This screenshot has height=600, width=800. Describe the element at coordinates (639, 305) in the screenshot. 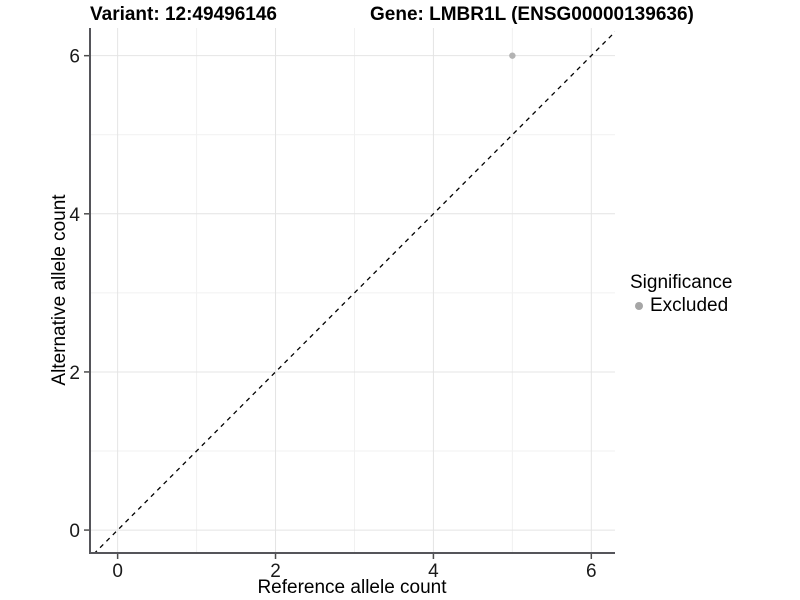

I see `excluded-point-icon` at that location.